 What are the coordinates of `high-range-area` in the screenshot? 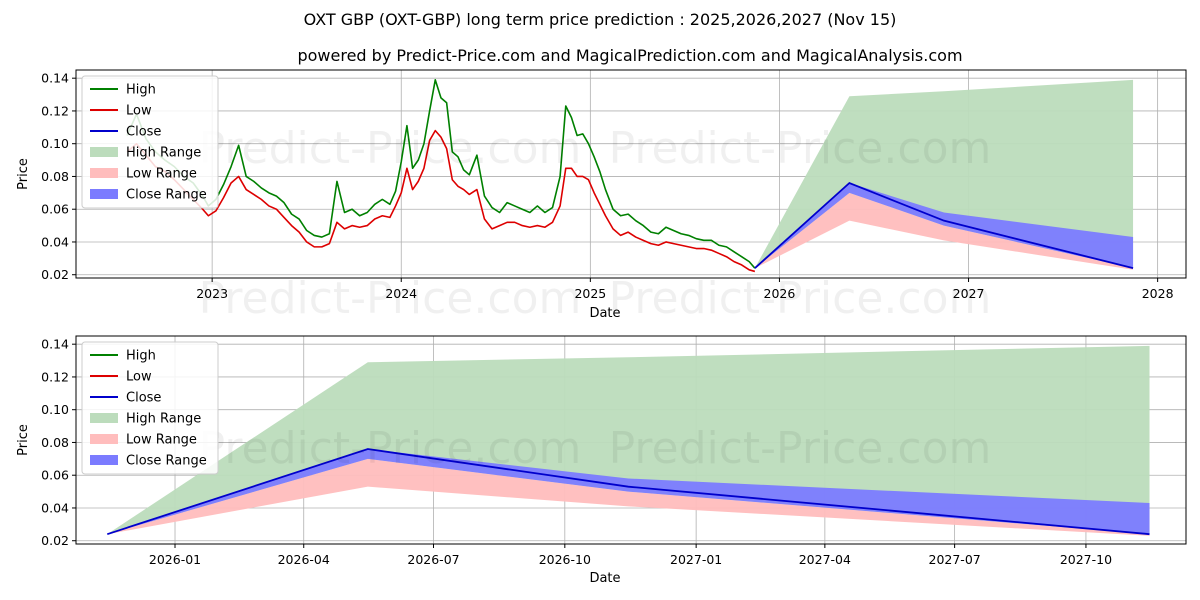 It's located at (944, 174).